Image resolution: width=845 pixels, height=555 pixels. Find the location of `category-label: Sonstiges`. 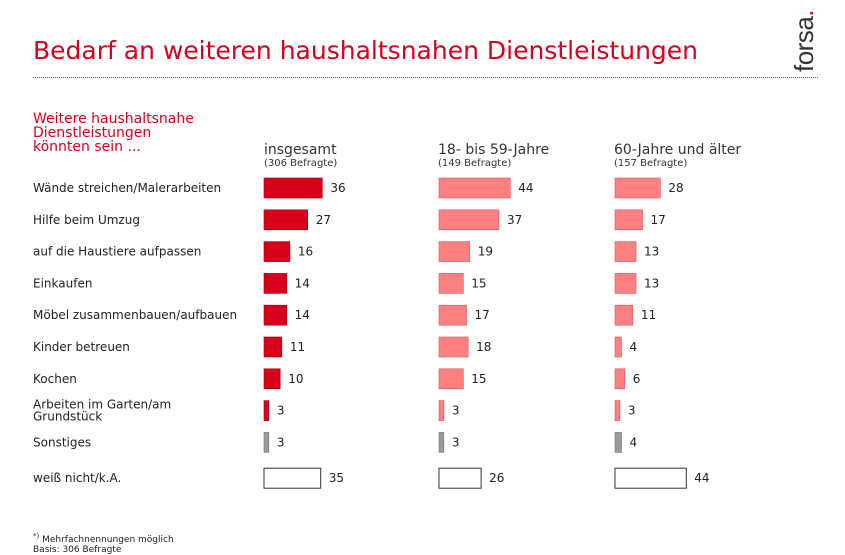

category-label: Sonstiges is located at coordinates (62, 442).